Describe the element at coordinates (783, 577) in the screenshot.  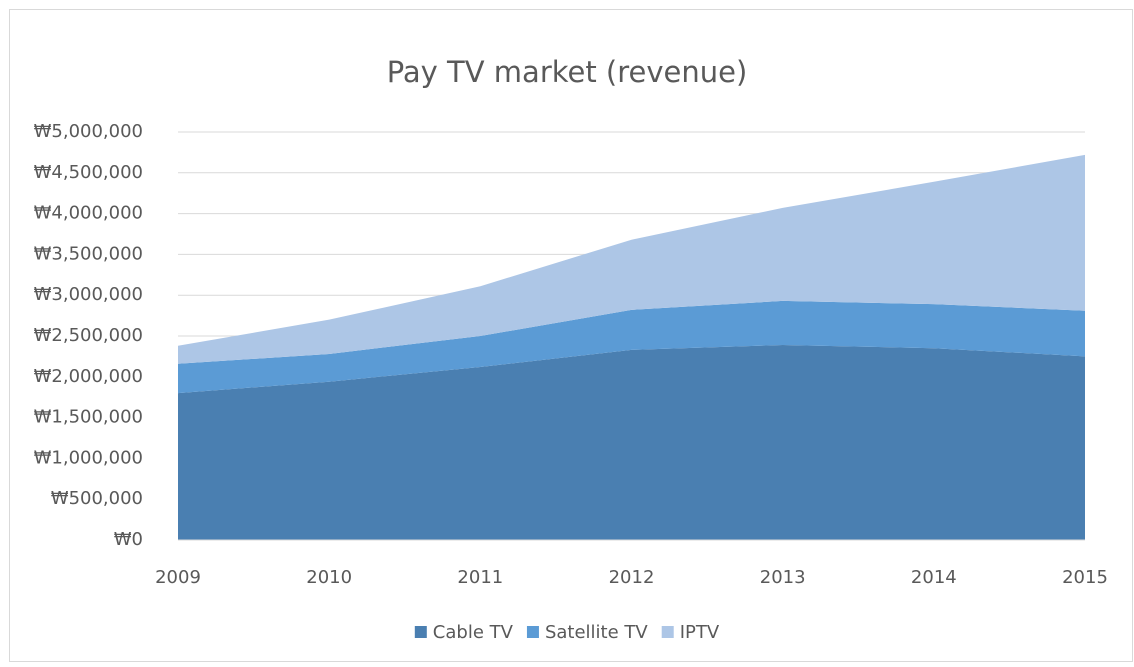
I see `x-tick-label: 2013` at that location.